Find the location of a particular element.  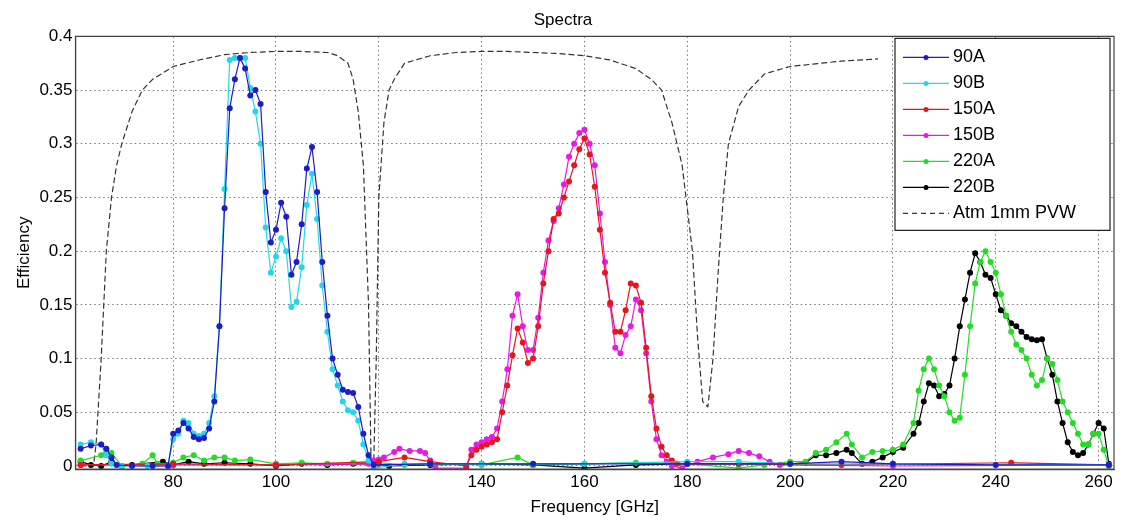

y-tick-label: 0.4 is located at coordinates (60, 36).